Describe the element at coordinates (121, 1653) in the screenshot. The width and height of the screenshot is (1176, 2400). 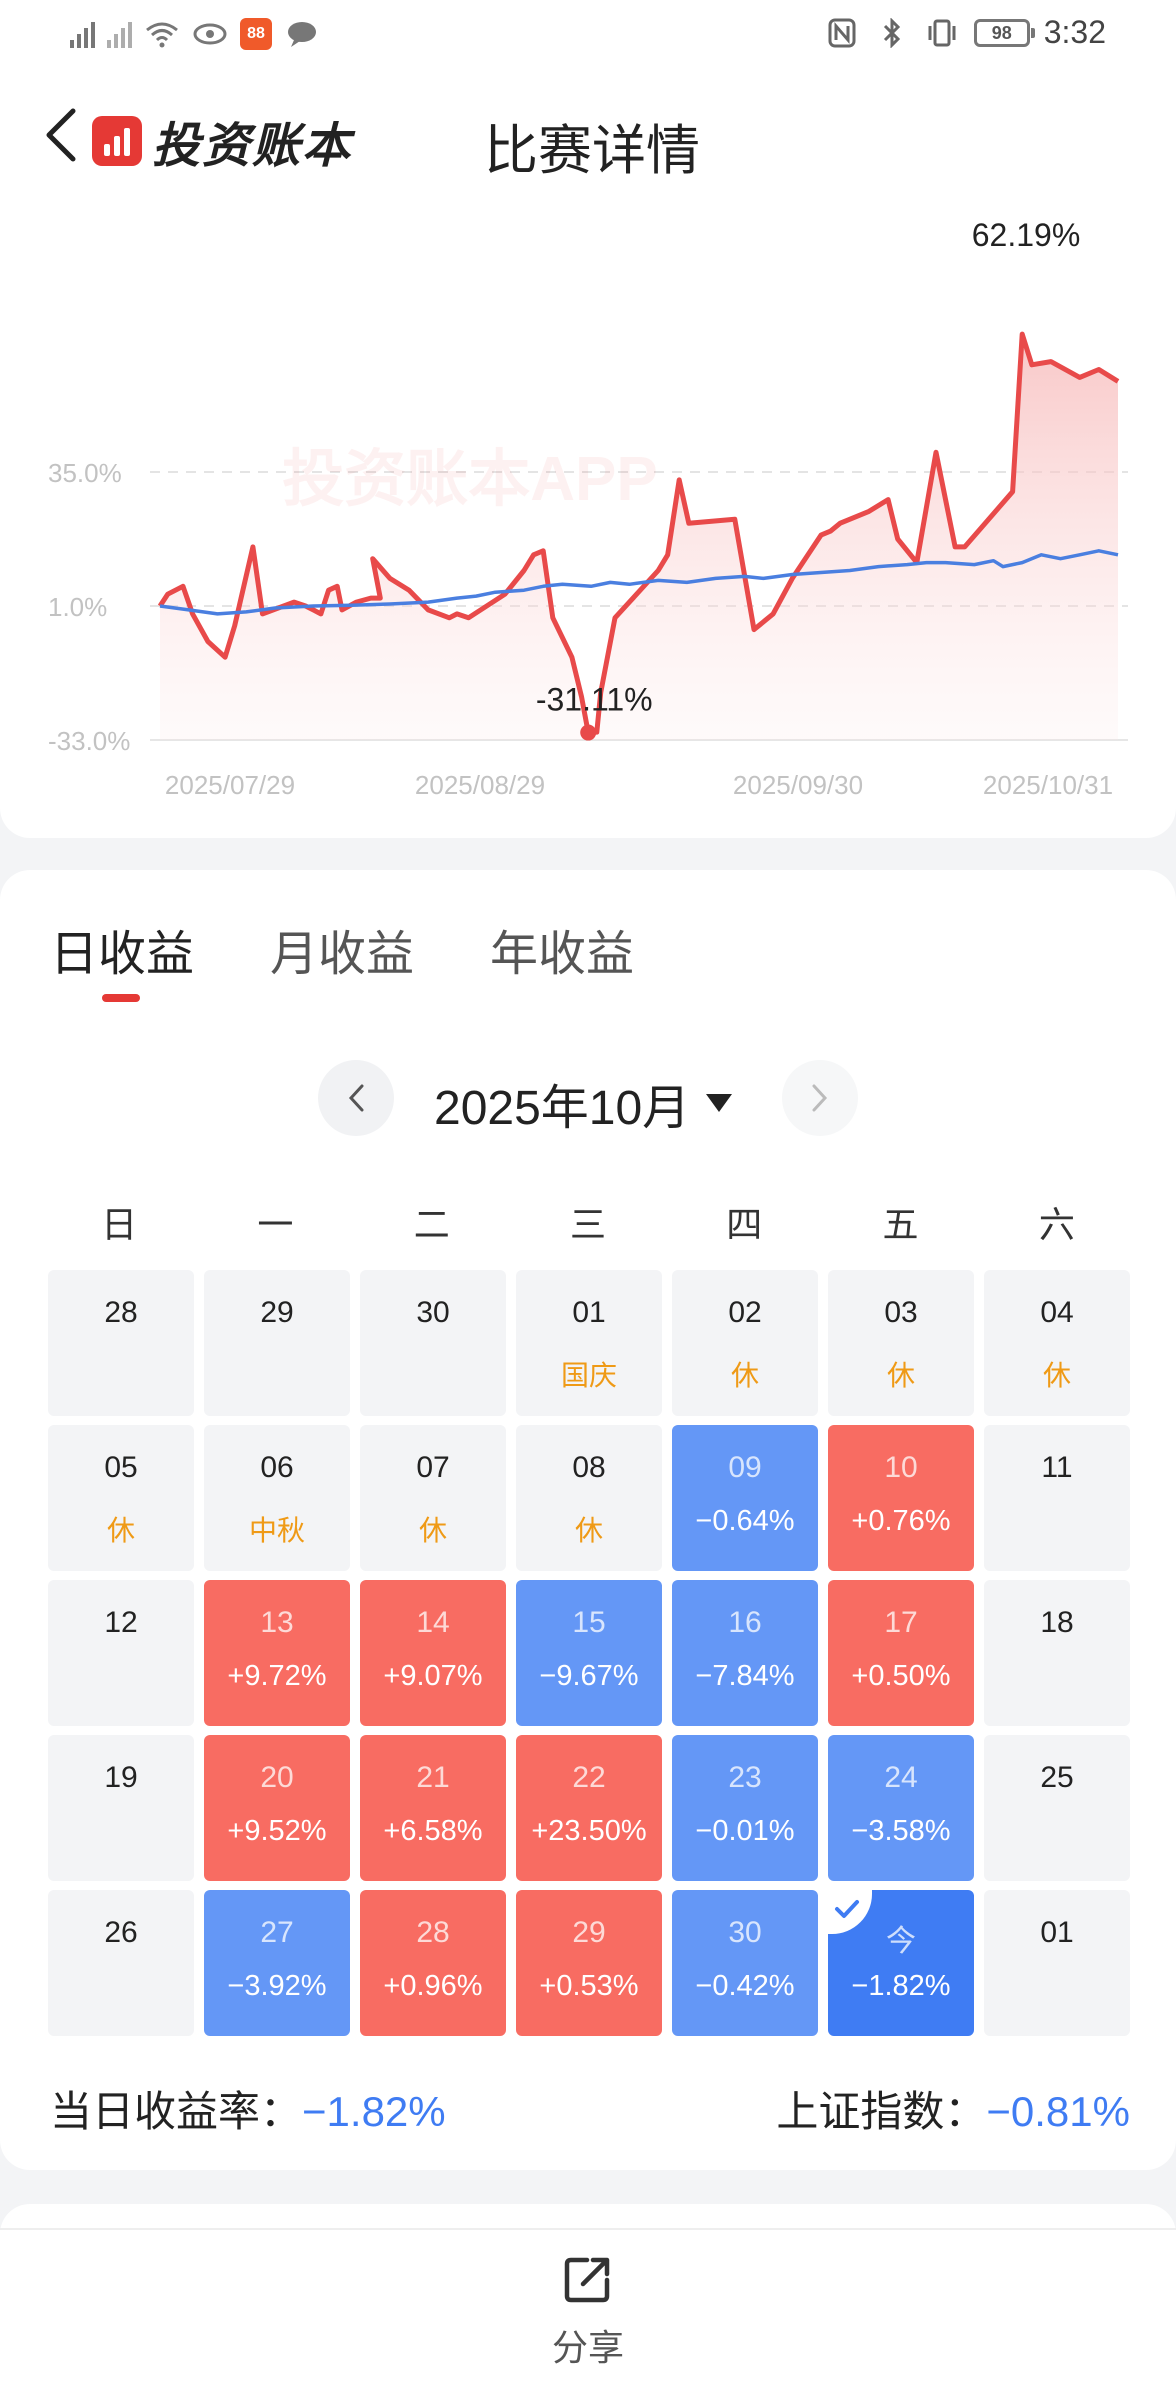
I see `calendar-day: 12` at that location.